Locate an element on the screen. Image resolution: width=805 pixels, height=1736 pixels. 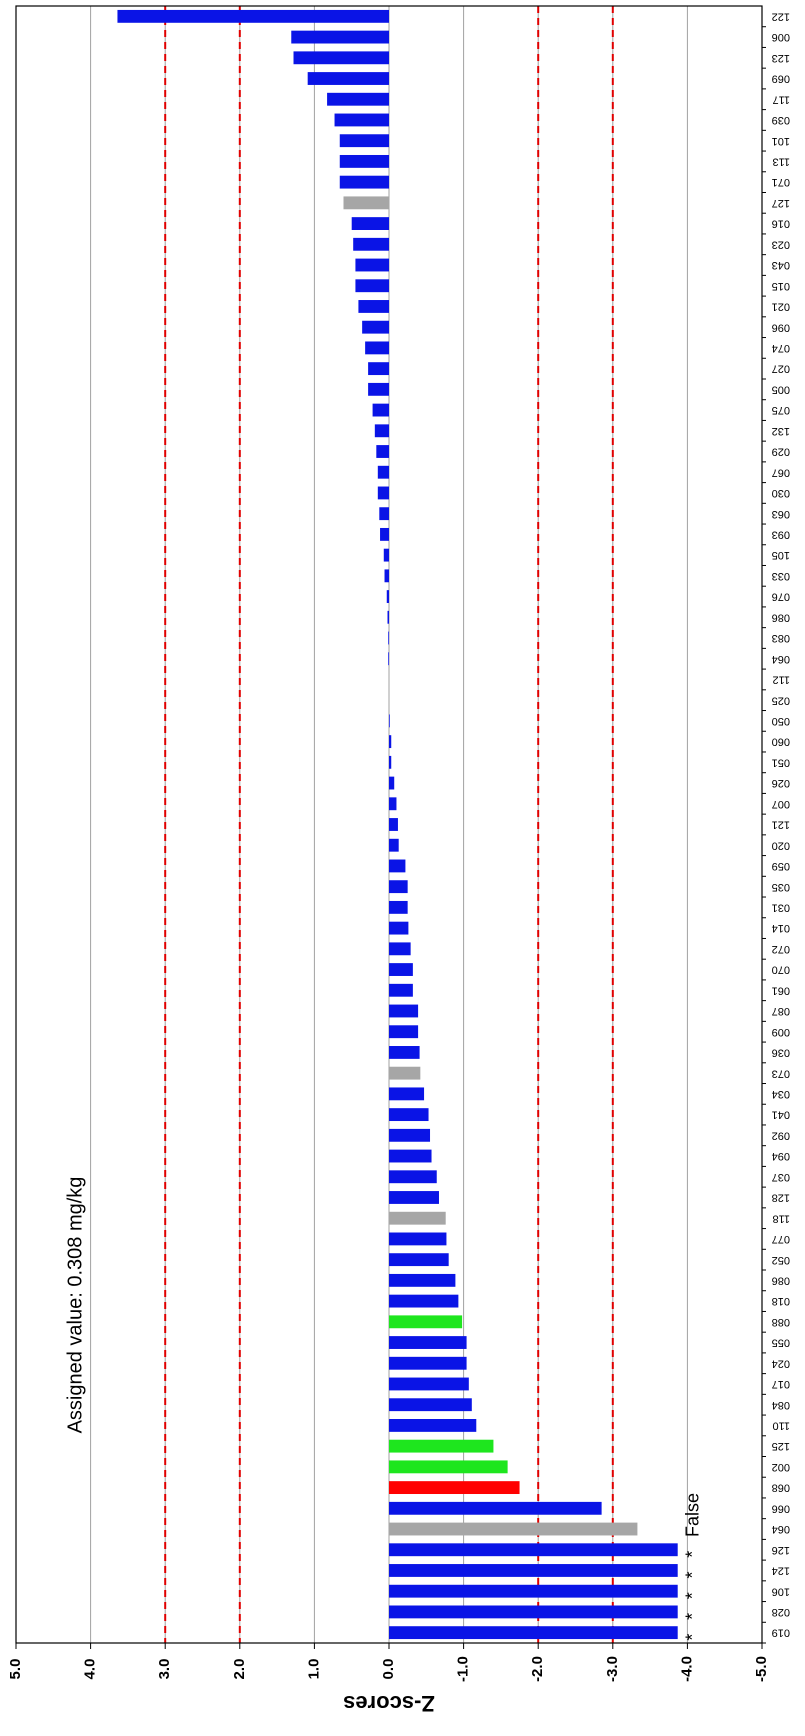
x-tick-label: 017 is located at coordinates (781, 1384).